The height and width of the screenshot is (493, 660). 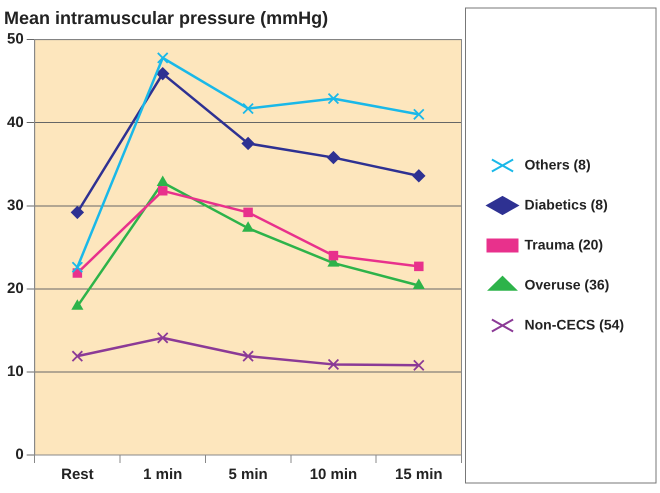 What do you see at coordinates (567, 284) in the screenshot?
I see `legend-label: Overuse (36)` at bounding box center [567, 284].